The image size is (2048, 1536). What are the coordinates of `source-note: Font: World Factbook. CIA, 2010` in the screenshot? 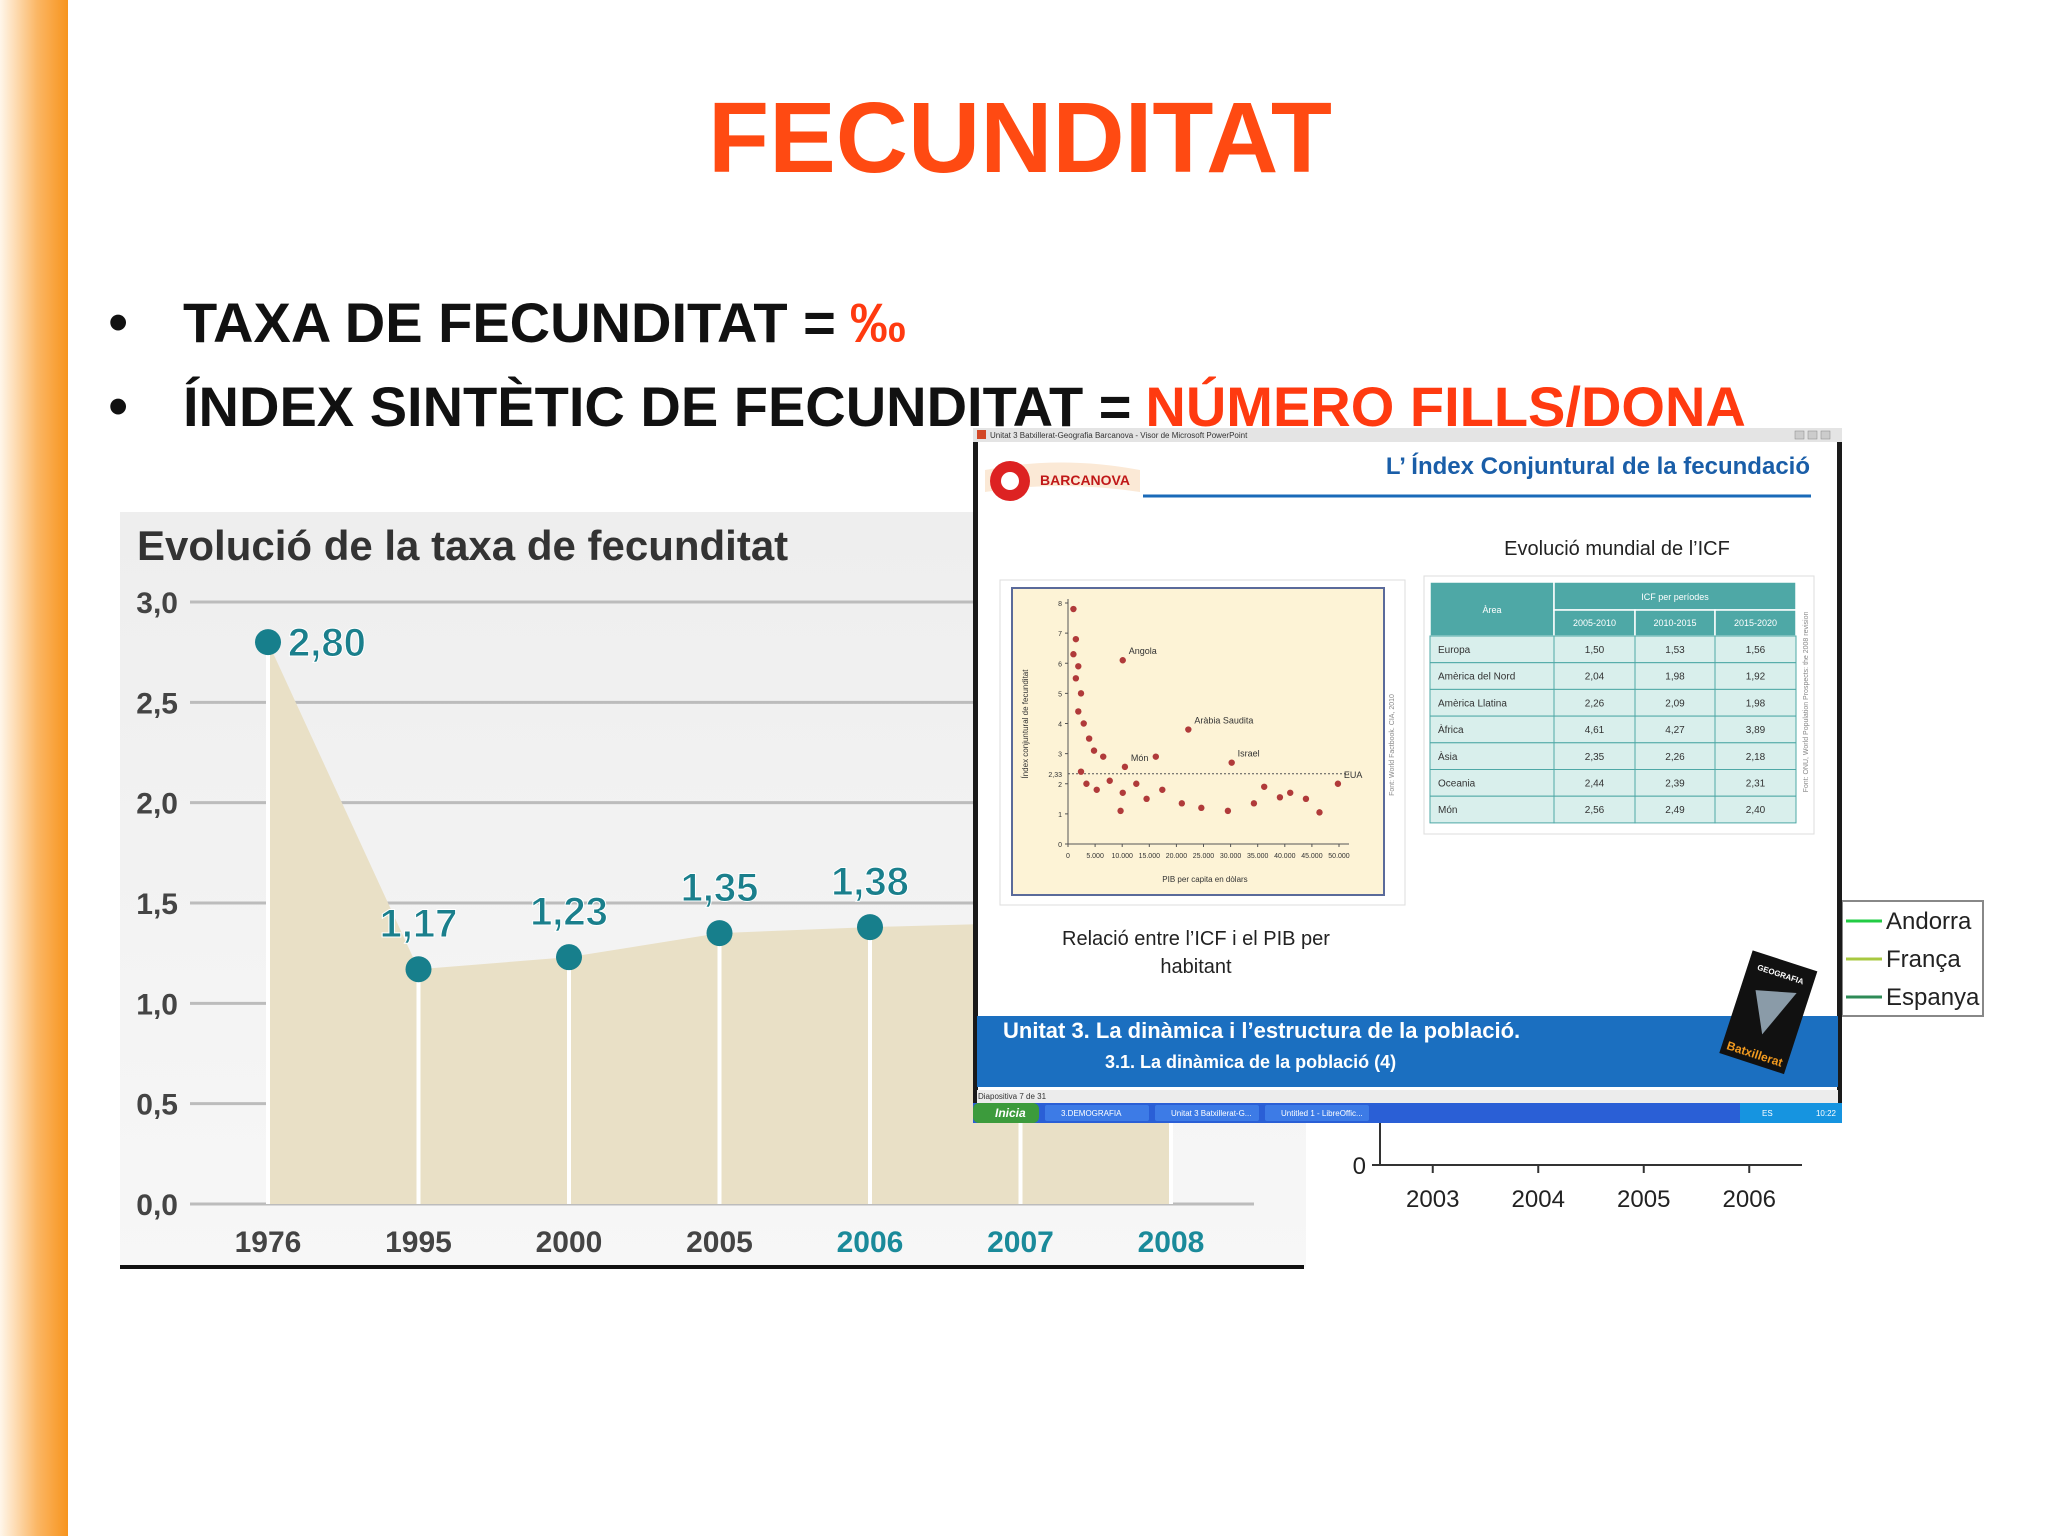 It's located at (1392, 745).